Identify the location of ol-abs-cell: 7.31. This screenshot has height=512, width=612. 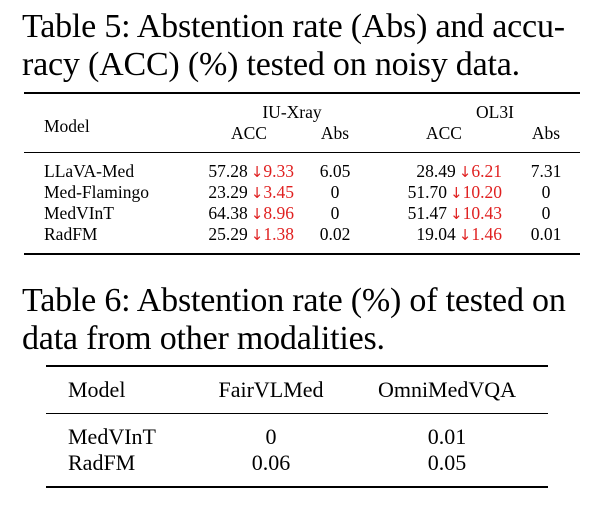
(546, 171).